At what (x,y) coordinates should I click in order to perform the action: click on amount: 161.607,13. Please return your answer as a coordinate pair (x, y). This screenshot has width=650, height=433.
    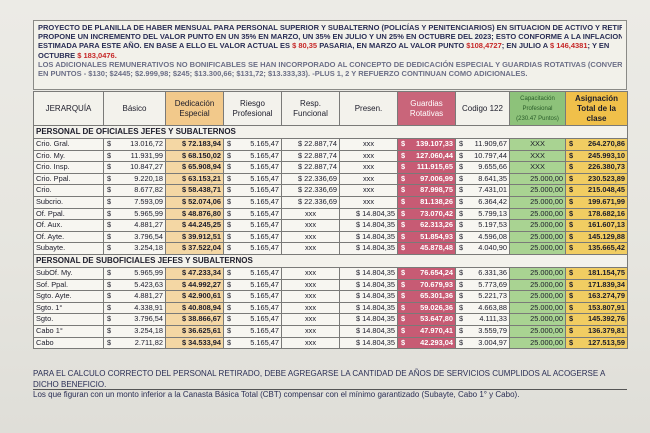
    Looking at the image, I should click on (606, 225).